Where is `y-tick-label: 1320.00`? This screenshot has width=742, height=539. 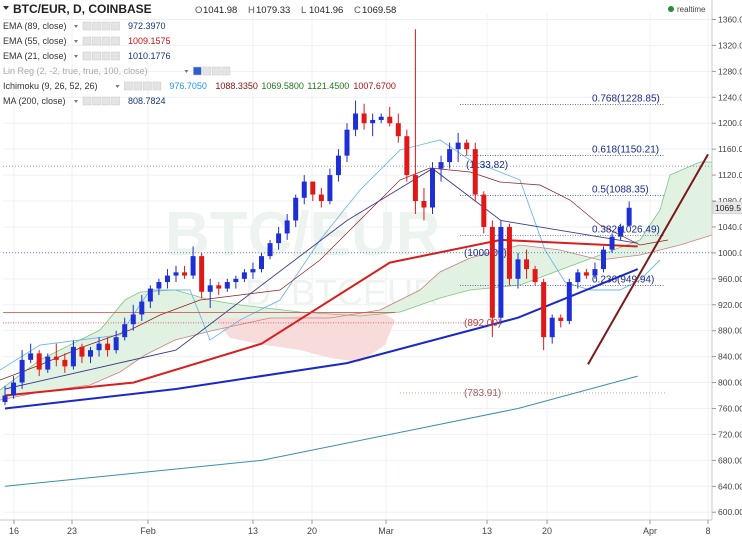 y-tick-label: 1320.00 is located at coordinates (730, 45).